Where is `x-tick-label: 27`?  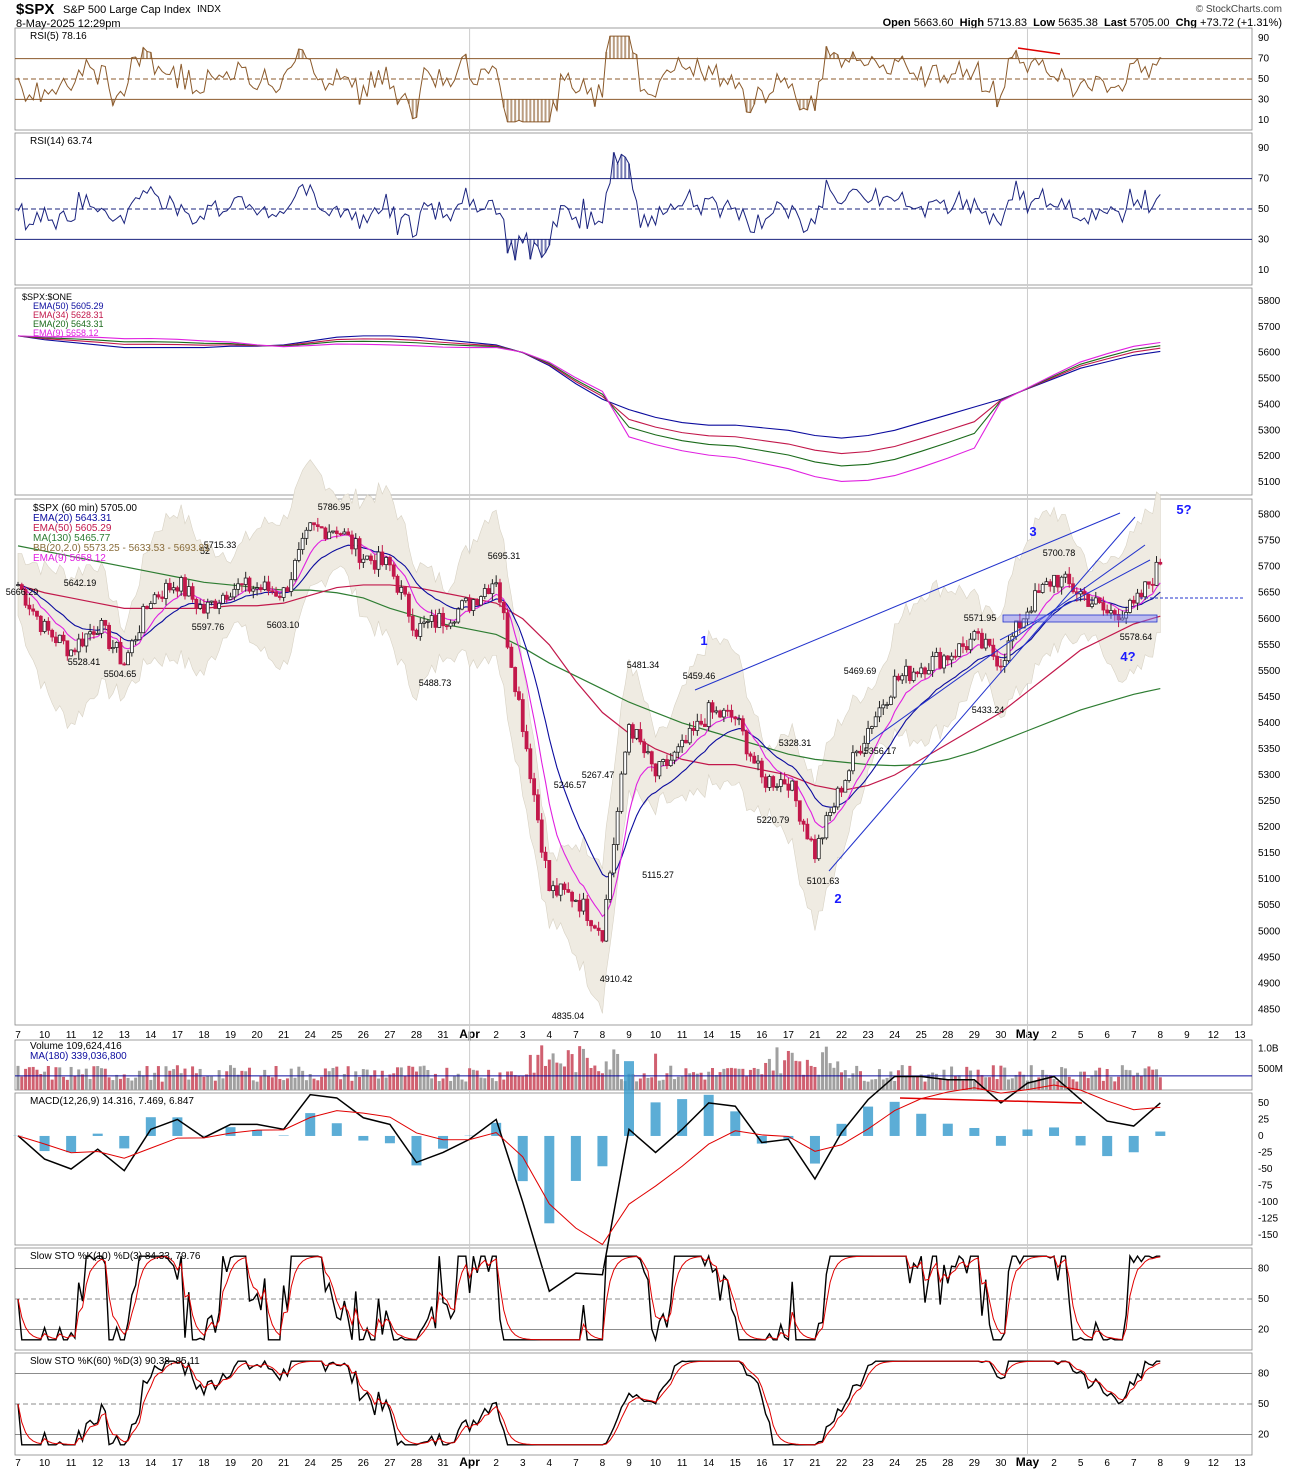
x-tick-label: 27 is located at coordinates (390, 1035).